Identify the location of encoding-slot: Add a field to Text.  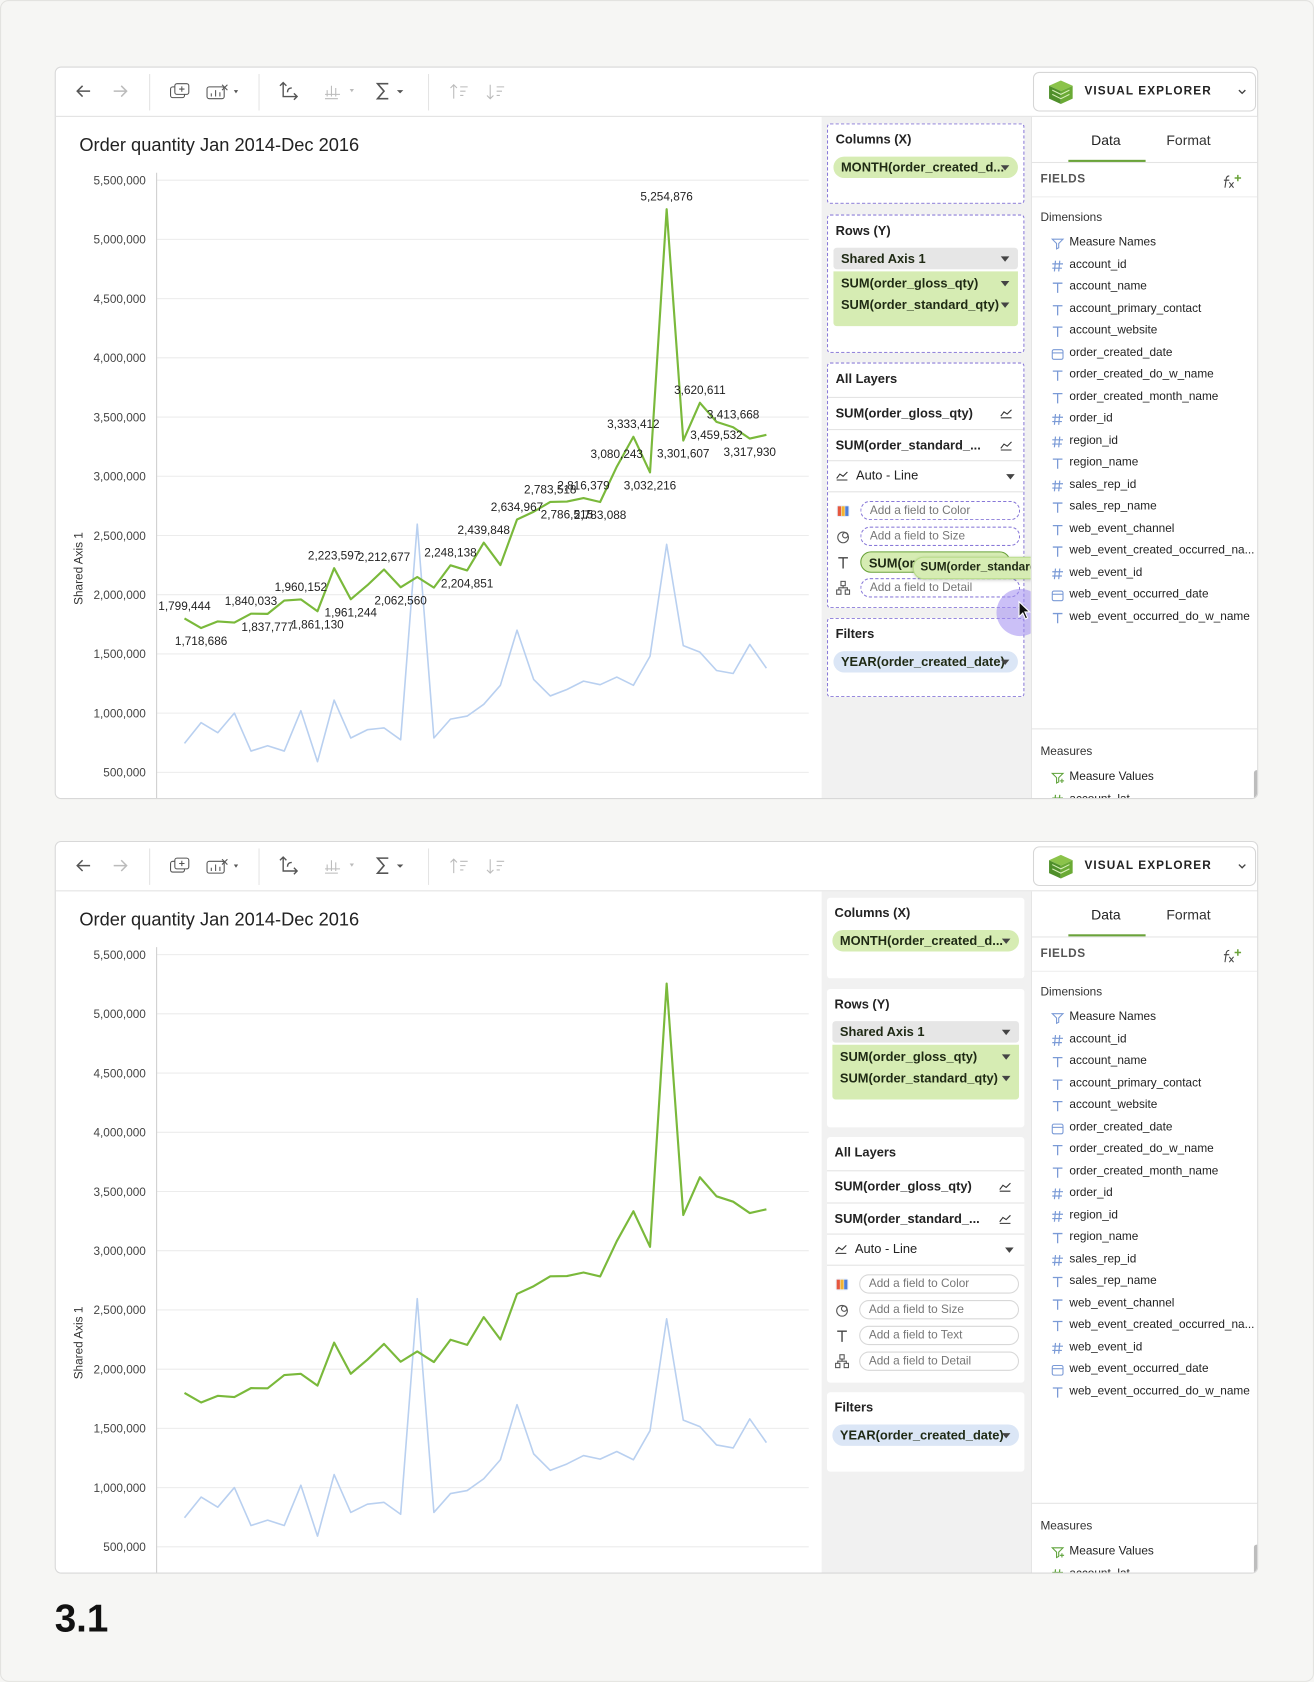
(939, 1335).